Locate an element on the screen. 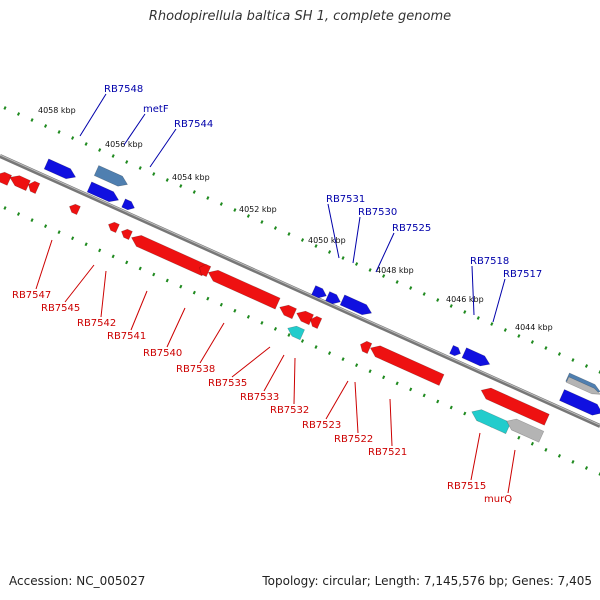 The width and height of the screenshot is (600, 600). reverse-gene-label: RB7535 is located at coordinates (227, 383).